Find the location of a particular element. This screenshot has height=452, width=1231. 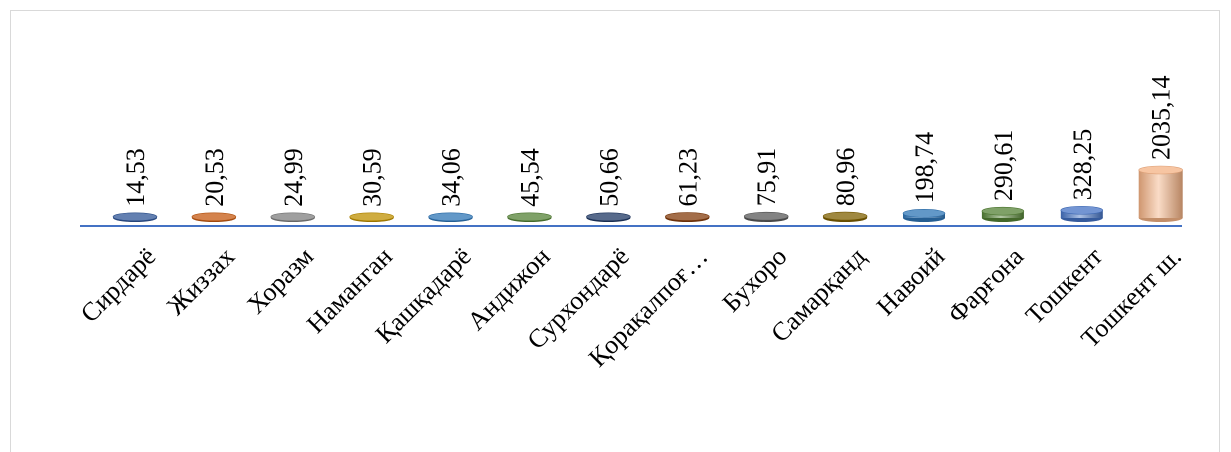

value-label-7: 50,66 is located at coordinates (608, 177).